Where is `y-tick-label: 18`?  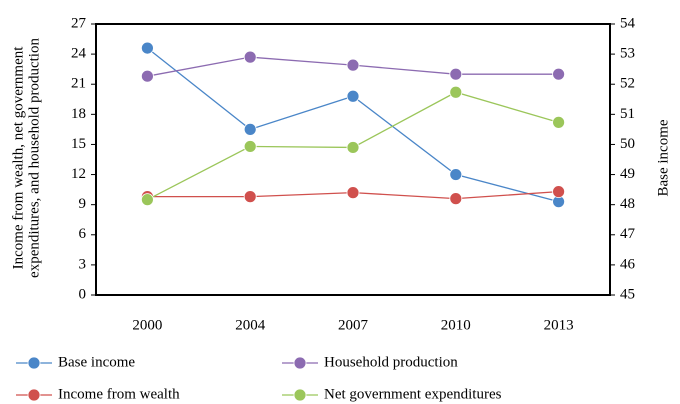
y-tick-label: 18 is located at coordinates (78, 114).